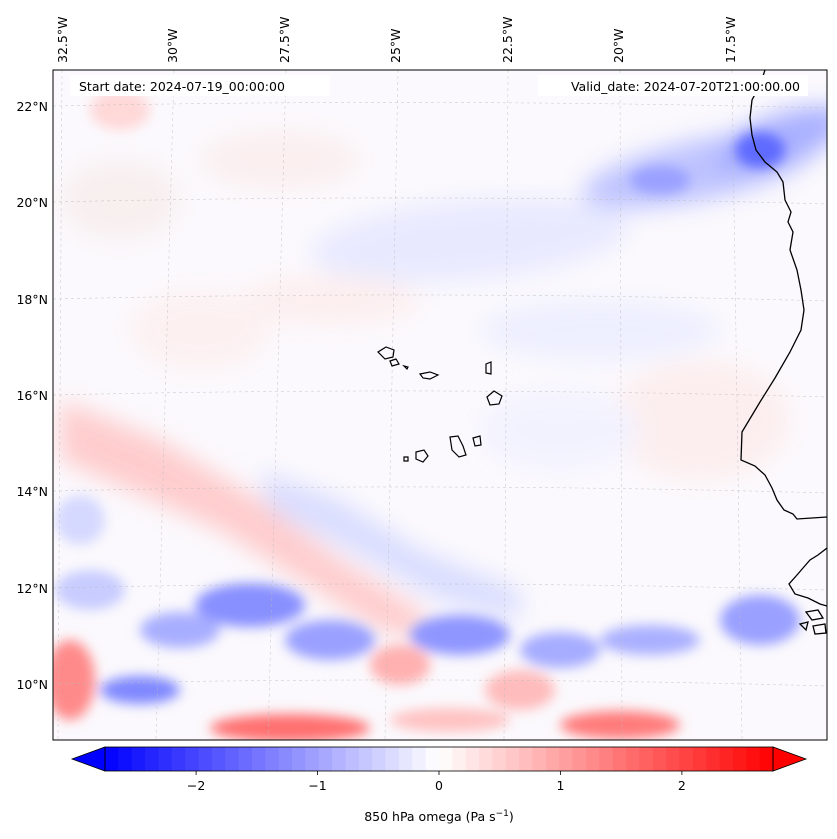  Describe the element at coordinates (507, 40) in the screenshot. I see `lon-label: 22.5°W` at that location.